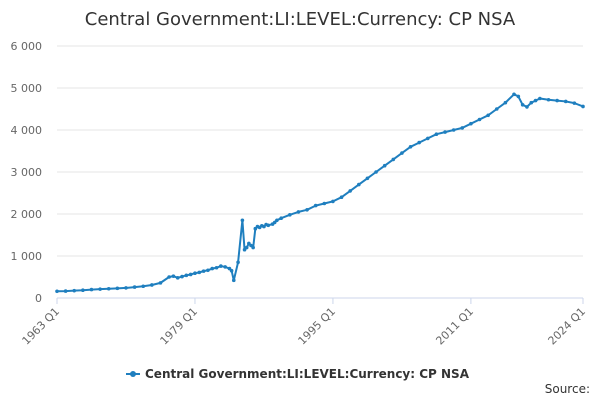 This screenshot has height=400, width=600. What do you see at coordinates (27, 214) in the screenshot?
I see `y-tick-label: 2 000` at bounding box center [27, 214].